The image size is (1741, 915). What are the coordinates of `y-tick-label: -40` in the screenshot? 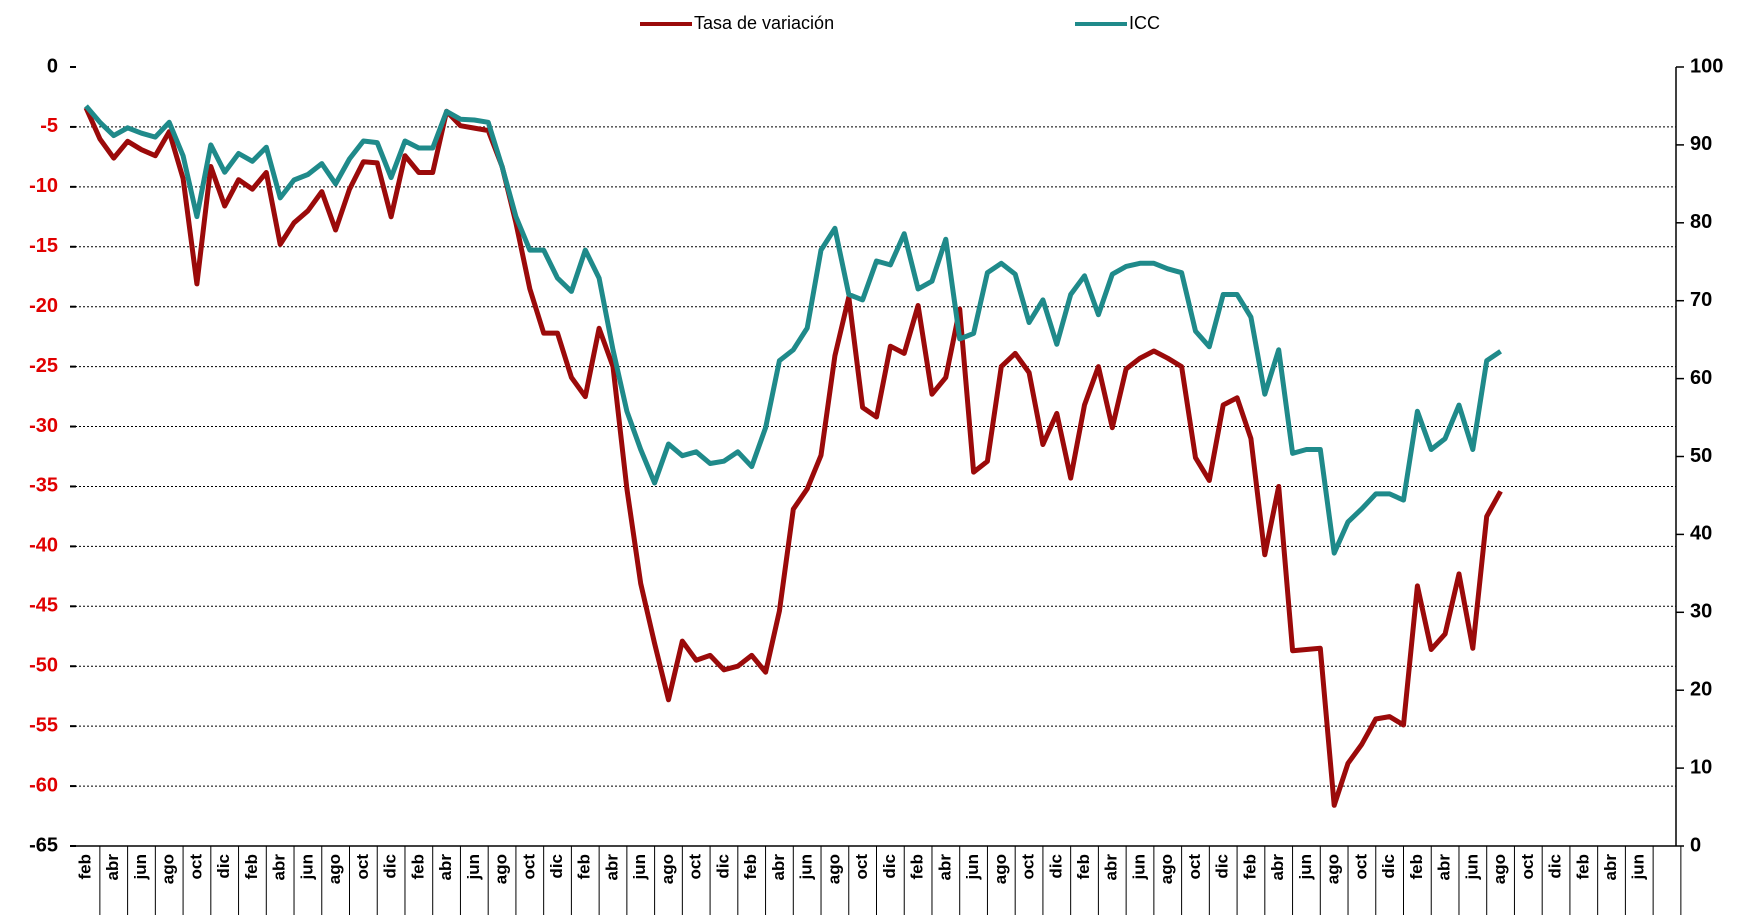 It's located at (43, 546).